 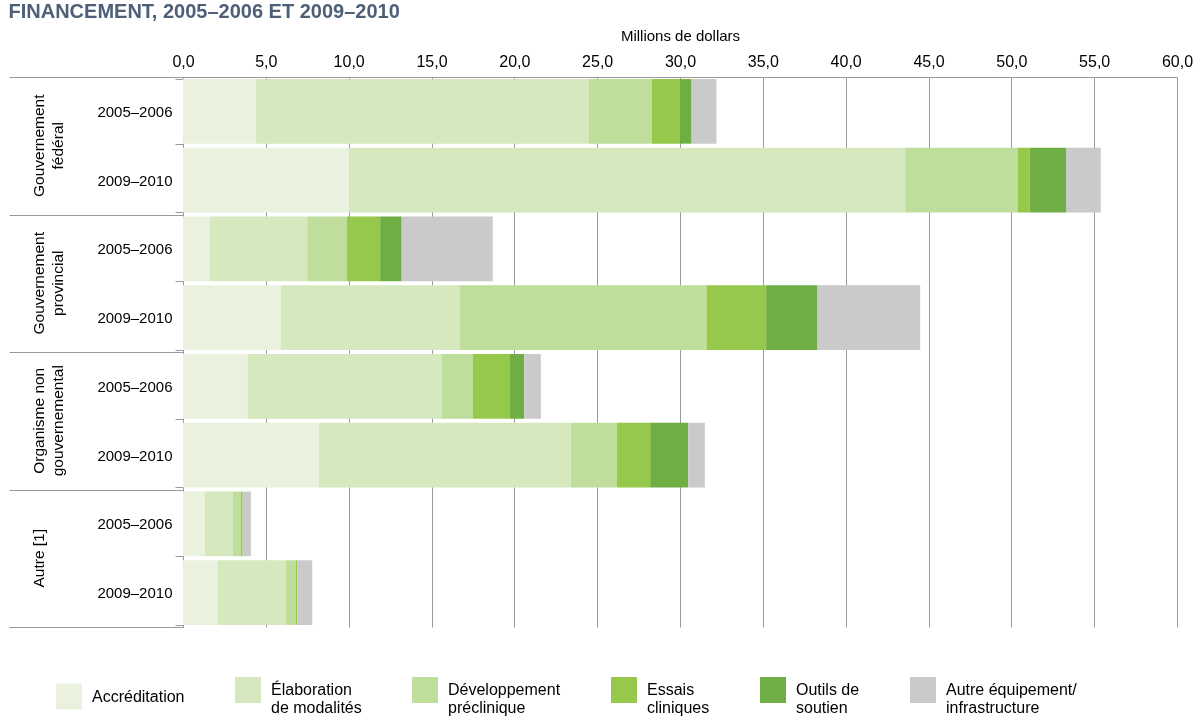 I want to click on text: Gouvernement fédéral, so click(x=48, y=145).